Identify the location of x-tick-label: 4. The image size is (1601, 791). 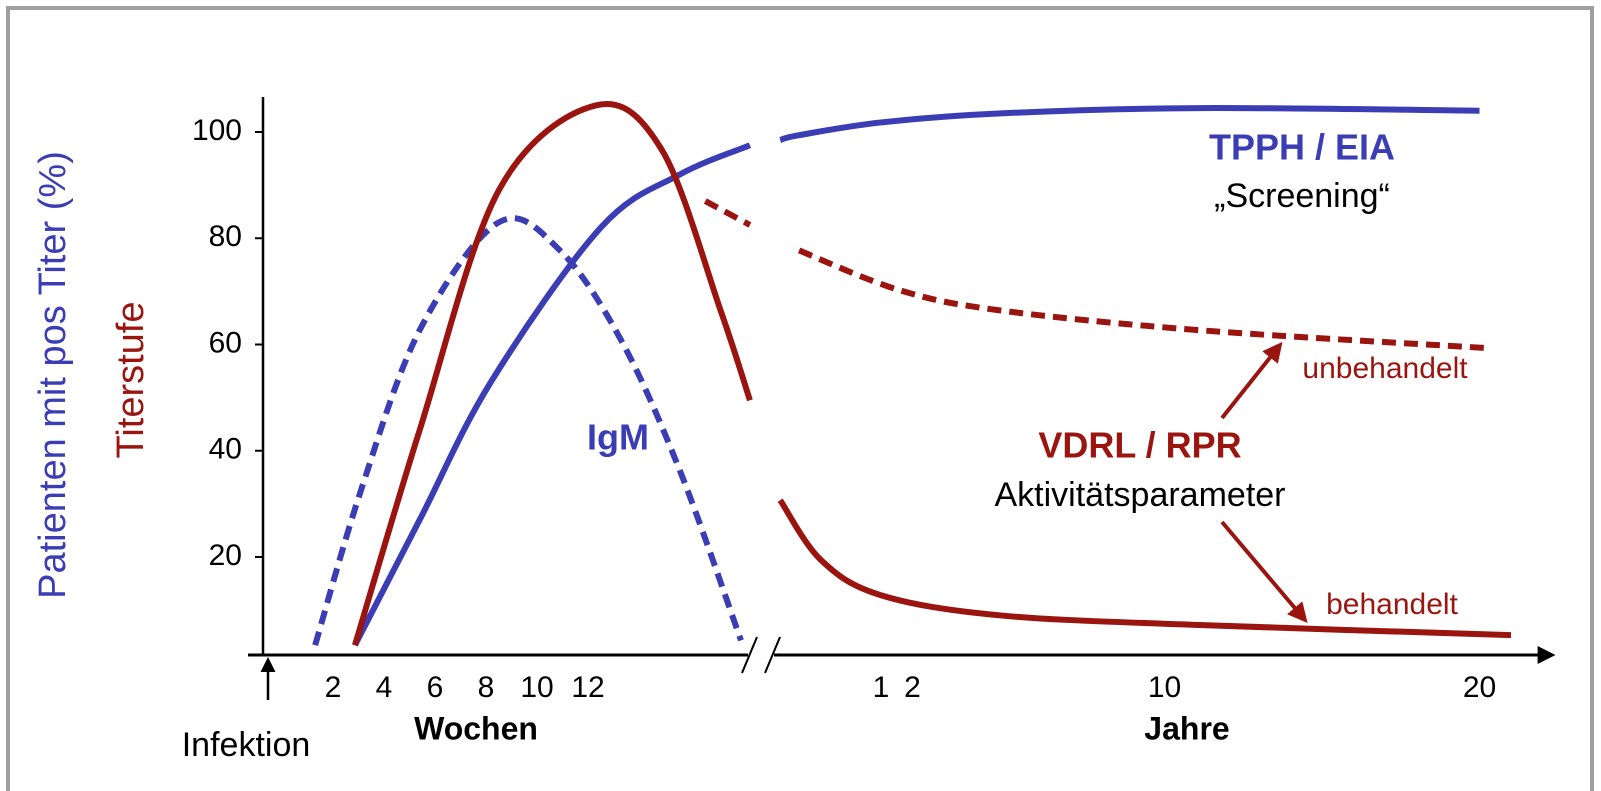
(384, 687).